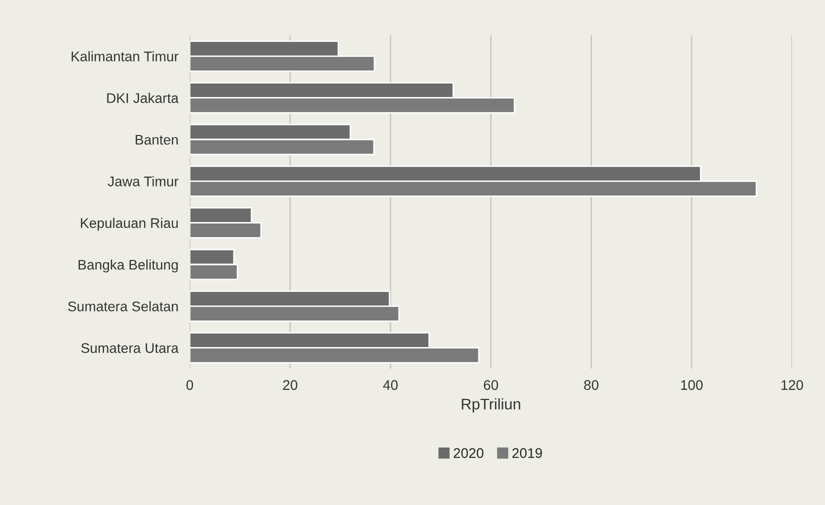 Image resolution: width=825 pixels, height=505 pixels. I want to click on y-tick-label: Jawa Timur, so click(143, 181).